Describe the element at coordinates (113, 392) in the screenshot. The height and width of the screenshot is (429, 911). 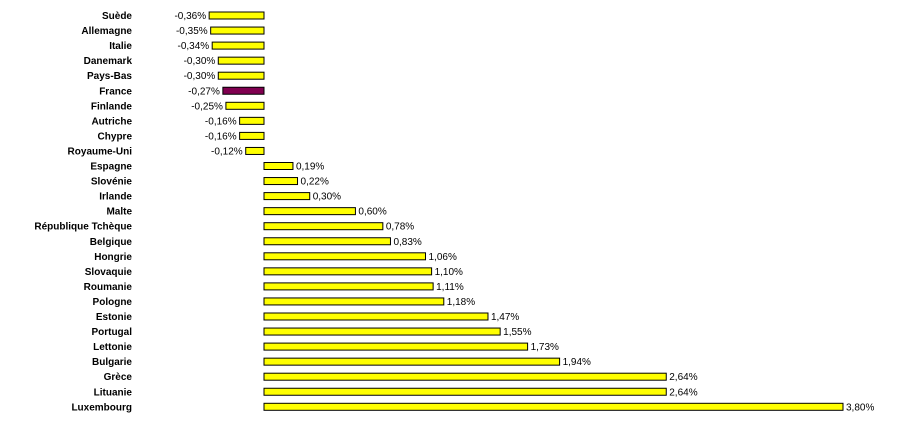
I see `category-label: Lituanie` at that location.